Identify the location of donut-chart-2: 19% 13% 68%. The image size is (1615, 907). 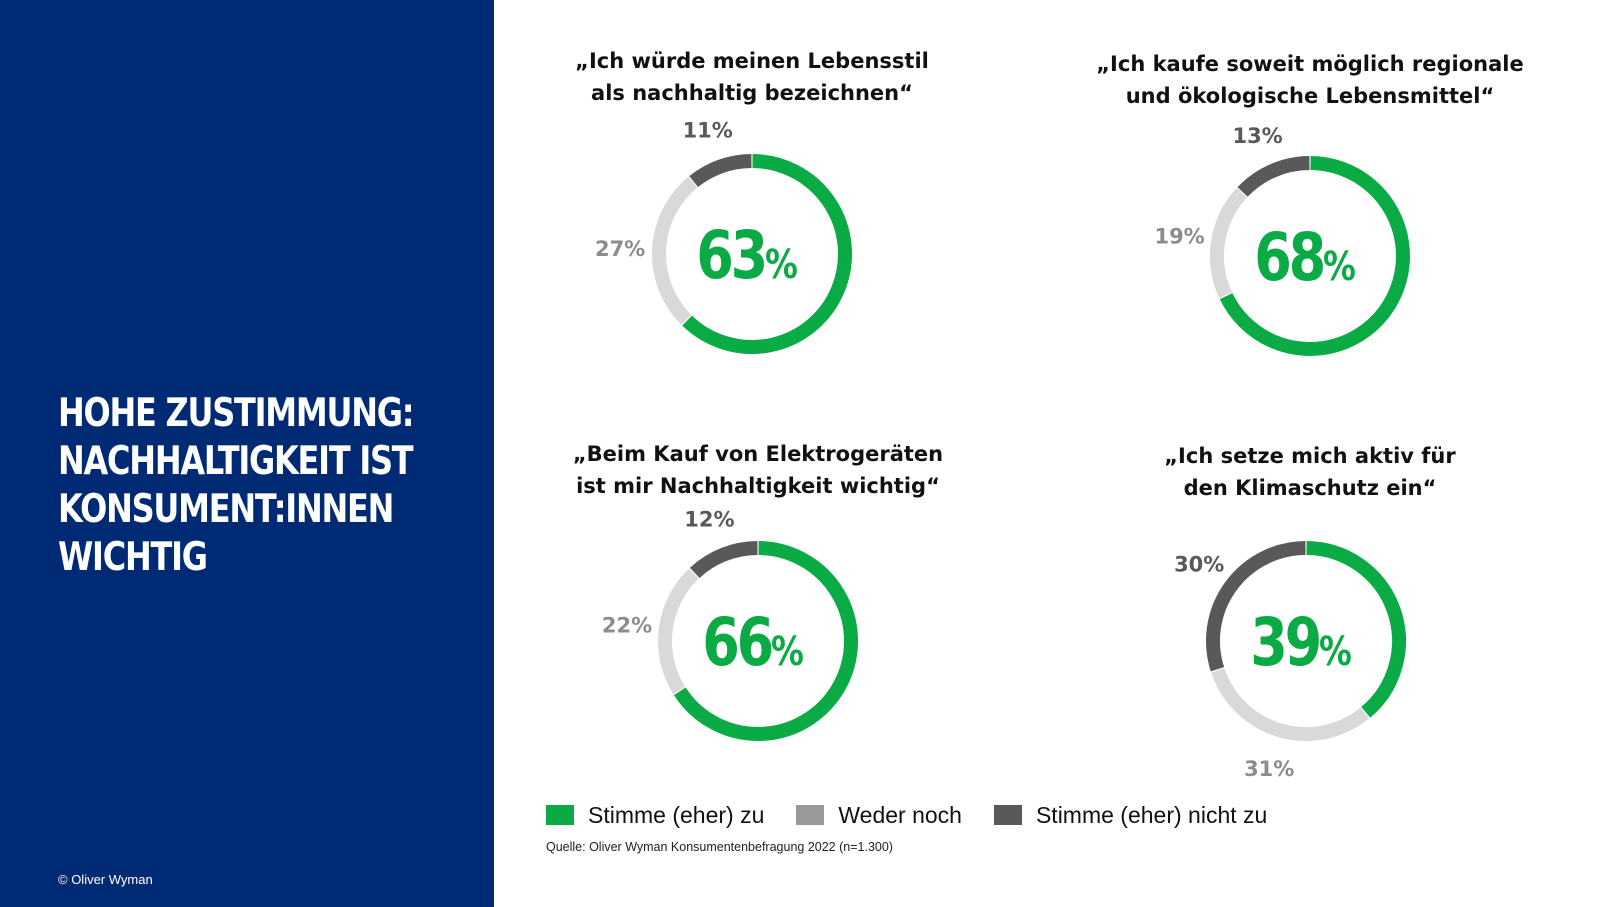
(1282, 240).